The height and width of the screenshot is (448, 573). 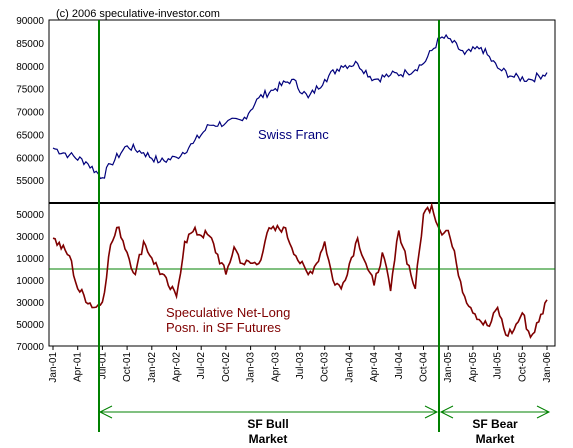 What do you see at coordinates (251, 367) in the screenshot?
I see `x-tick-label: Jan-03` at bounding box center [251, 367].